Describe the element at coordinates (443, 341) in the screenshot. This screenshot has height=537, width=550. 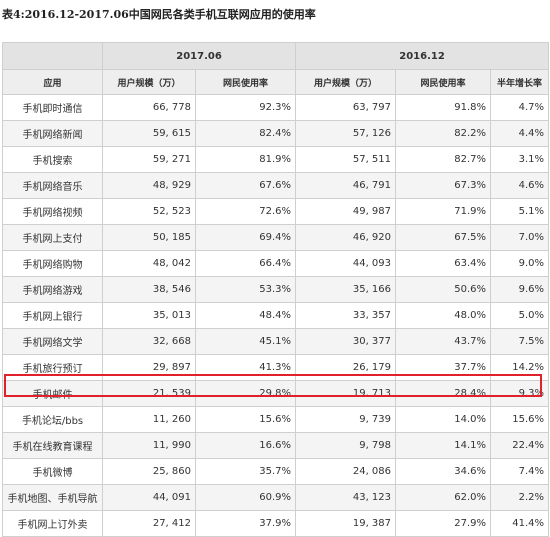
I see `value-cell: 43.7%` at that location.